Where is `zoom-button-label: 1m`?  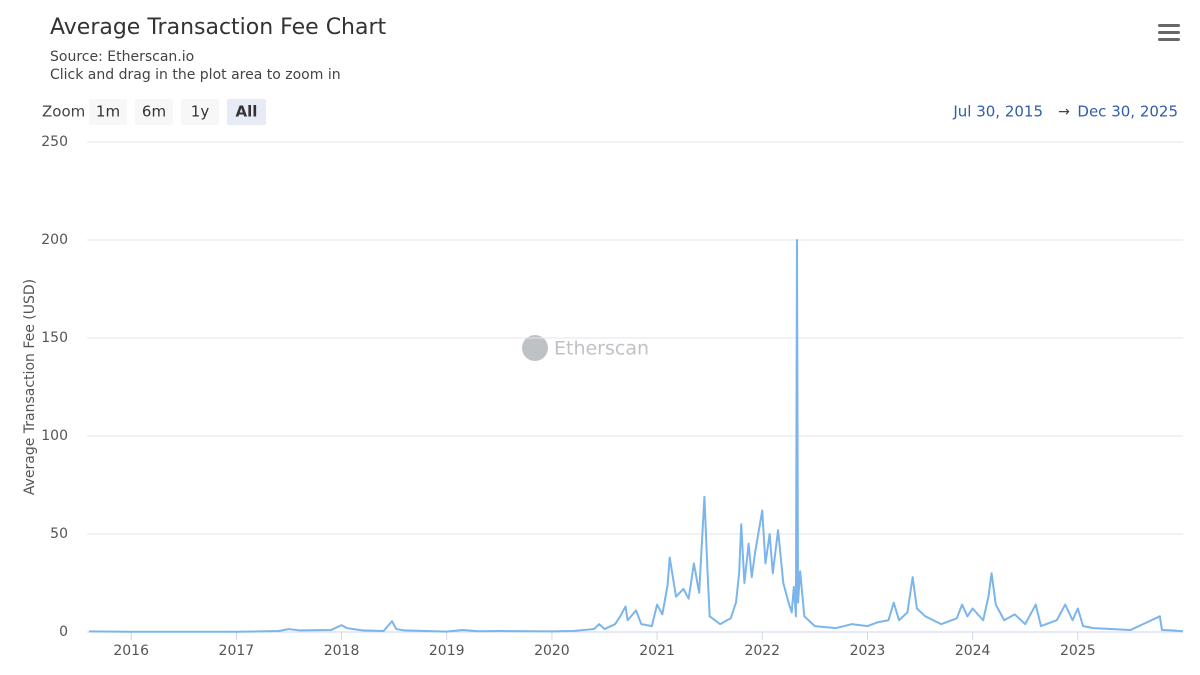 zoom-button-label: 1m is located at coordinates (108, 112).